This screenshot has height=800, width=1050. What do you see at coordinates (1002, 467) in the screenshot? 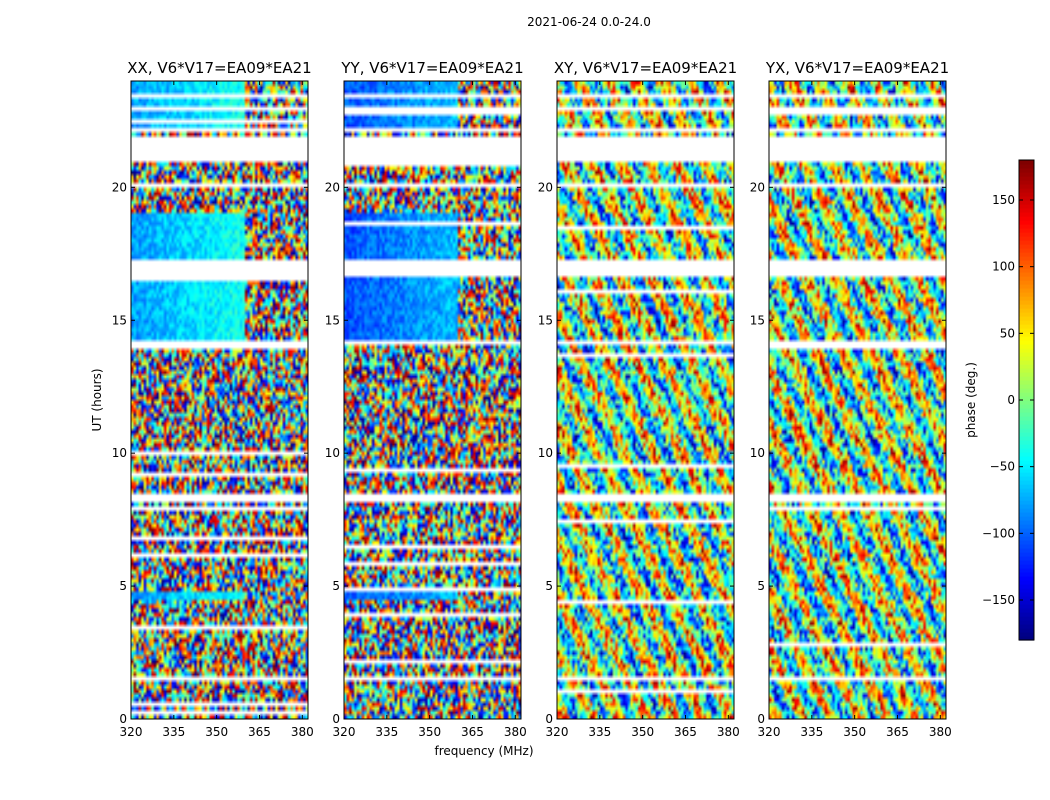
I see `colorbar-tick-label: −50` at bounding box center [1002, 467].